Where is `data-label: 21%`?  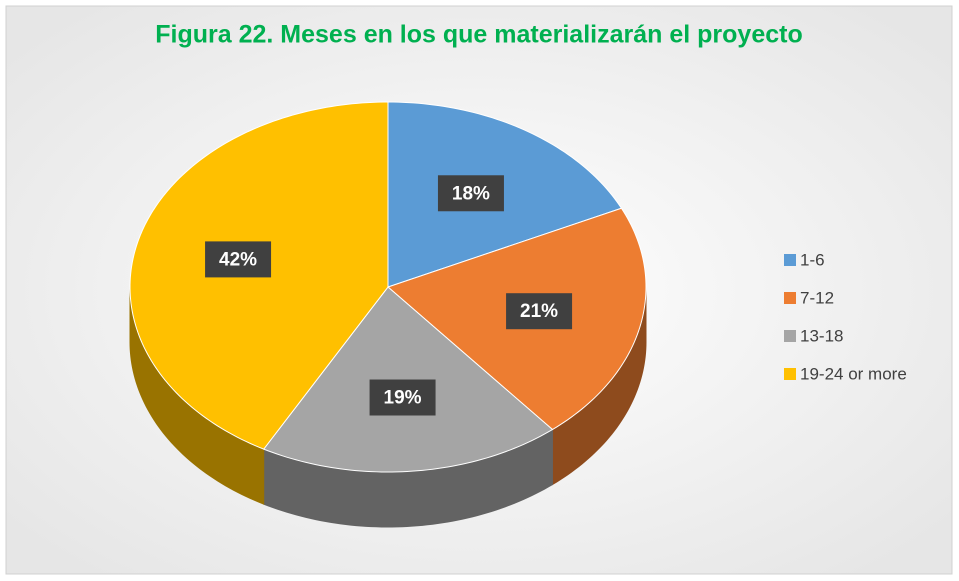
data-label: 21% is located at coordinates (539, 311).